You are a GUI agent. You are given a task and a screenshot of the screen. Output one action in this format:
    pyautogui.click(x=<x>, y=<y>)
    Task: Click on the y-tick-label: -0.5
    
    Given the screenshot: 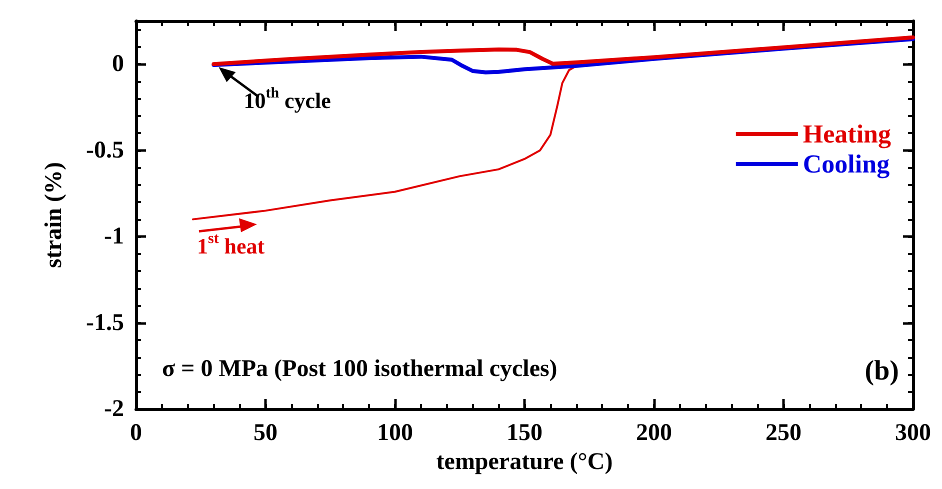 What is the action you would take?
    pyautogui.click(x=105, y=150)
    